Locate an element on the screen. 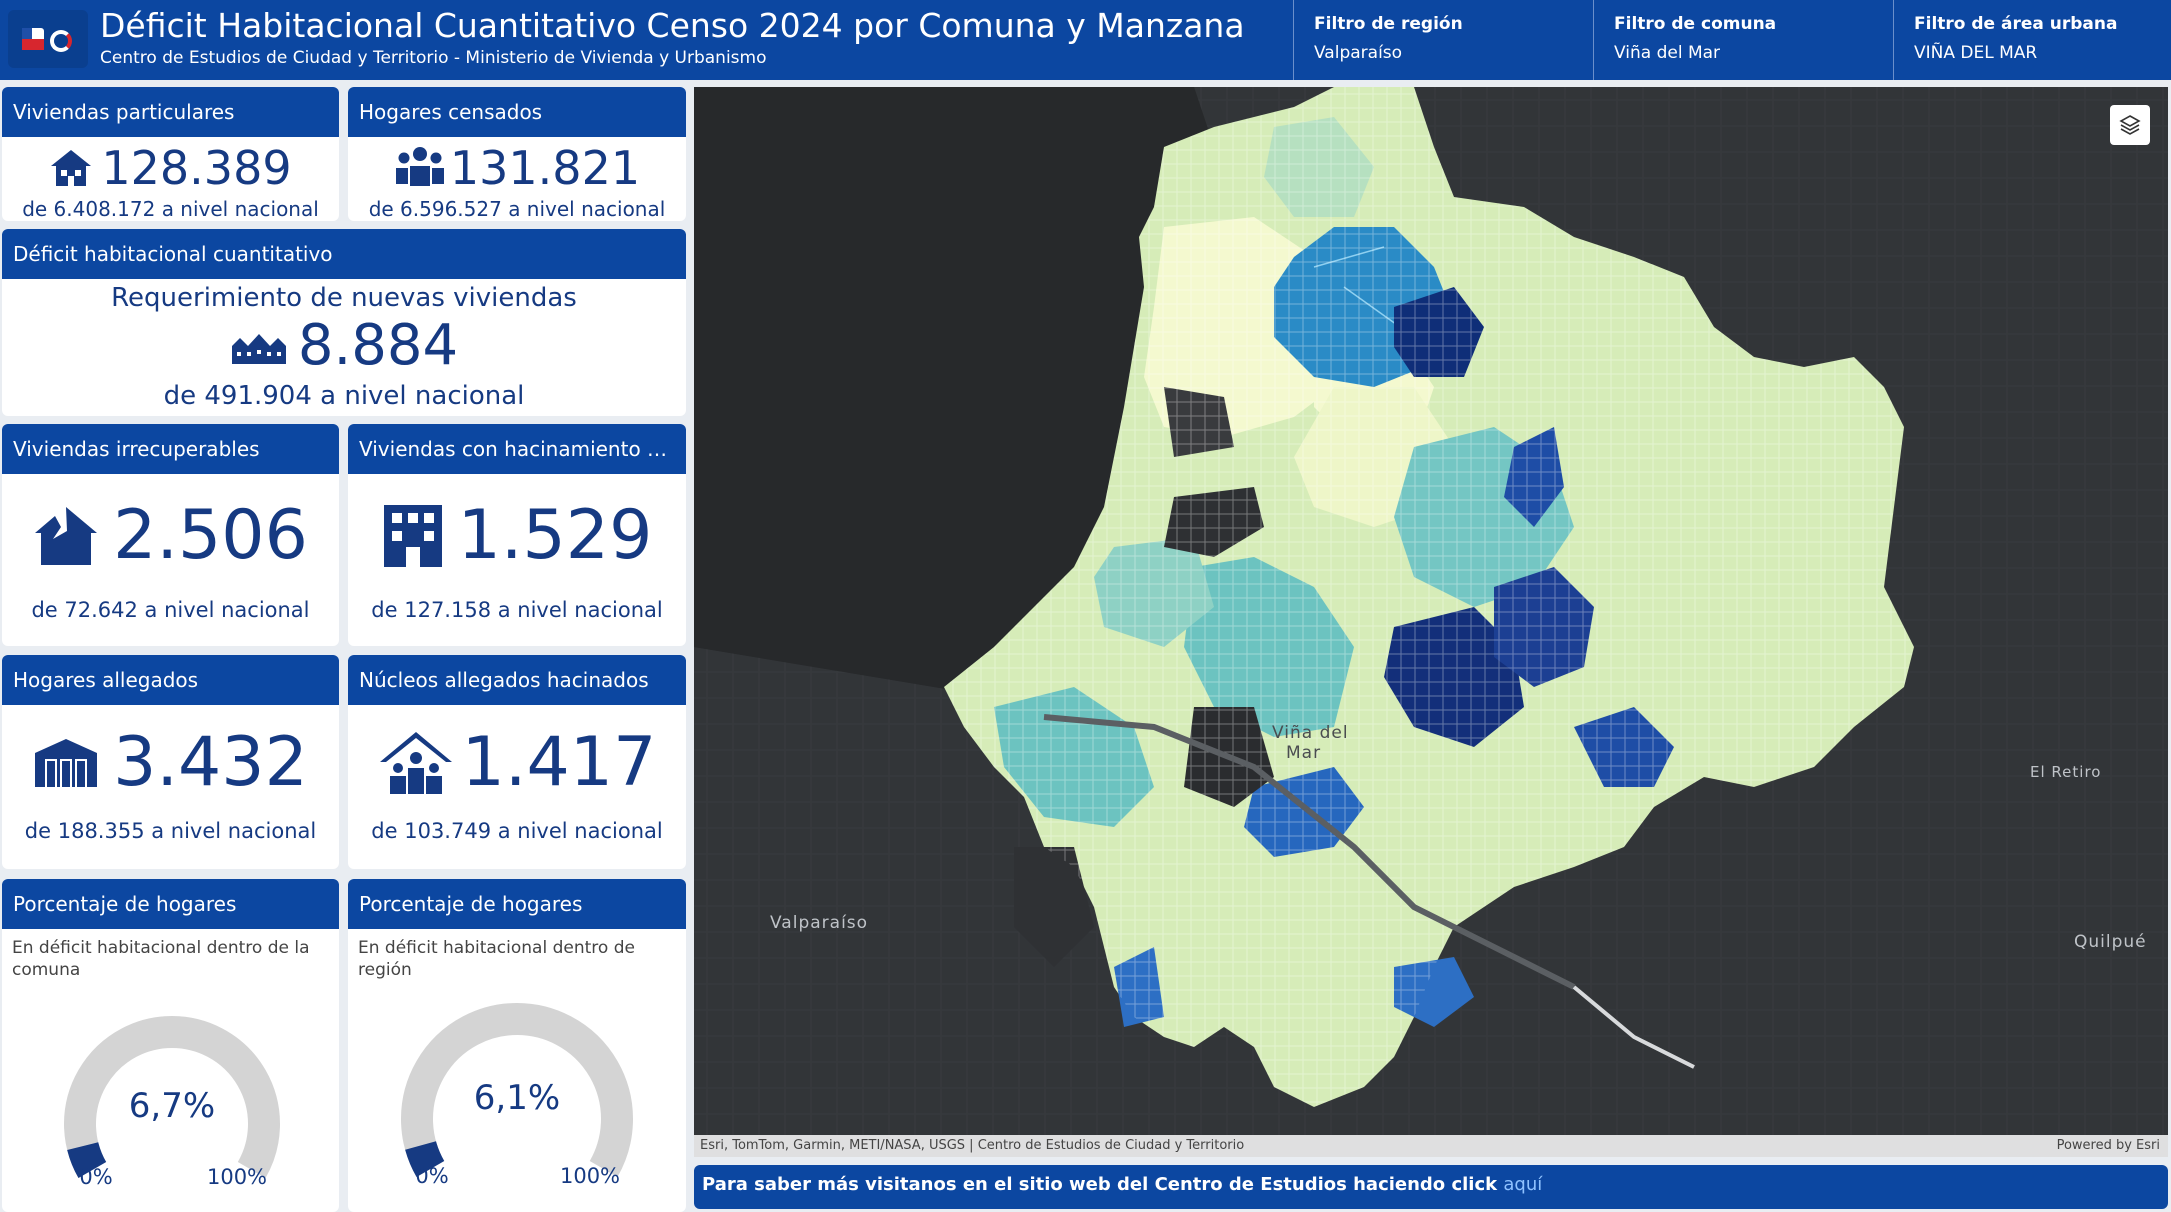 The height and width of the screenshot is (1212, 2171). gauge-comuna: 6,7% 0% 100% is located at coordinates (172, 1102).